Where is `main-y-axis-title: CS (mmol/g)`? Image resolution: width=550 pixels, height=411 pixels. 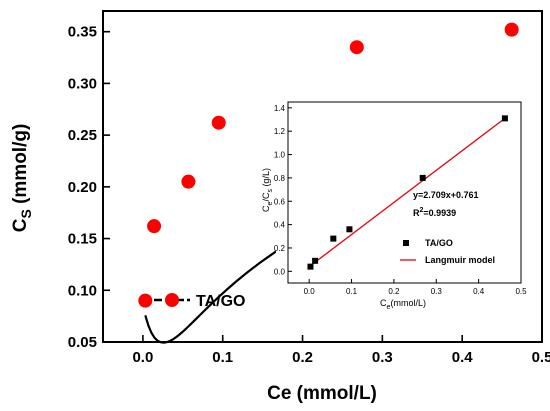 main-y-axis-title: CS (mmol/g) is located at coordinates (22, 178).